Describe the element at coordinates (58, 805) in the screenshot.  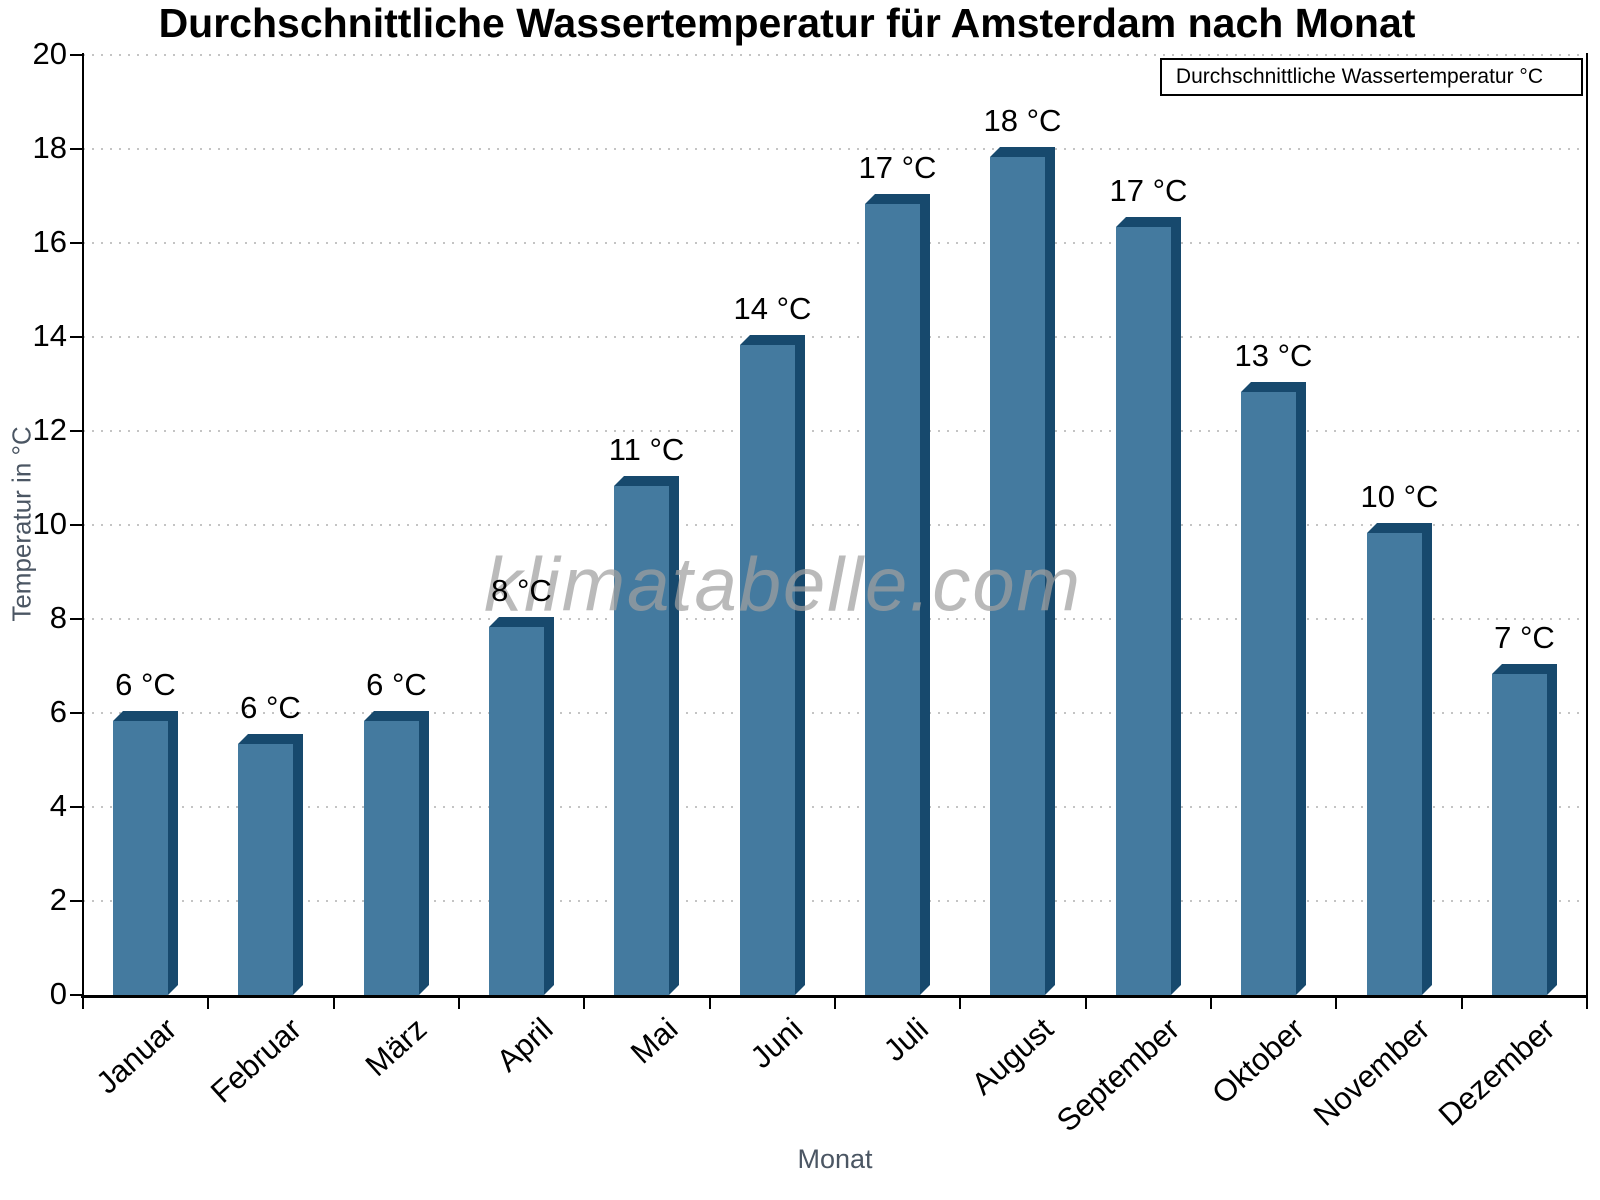
I see `y-tick-label: 4` at that location.